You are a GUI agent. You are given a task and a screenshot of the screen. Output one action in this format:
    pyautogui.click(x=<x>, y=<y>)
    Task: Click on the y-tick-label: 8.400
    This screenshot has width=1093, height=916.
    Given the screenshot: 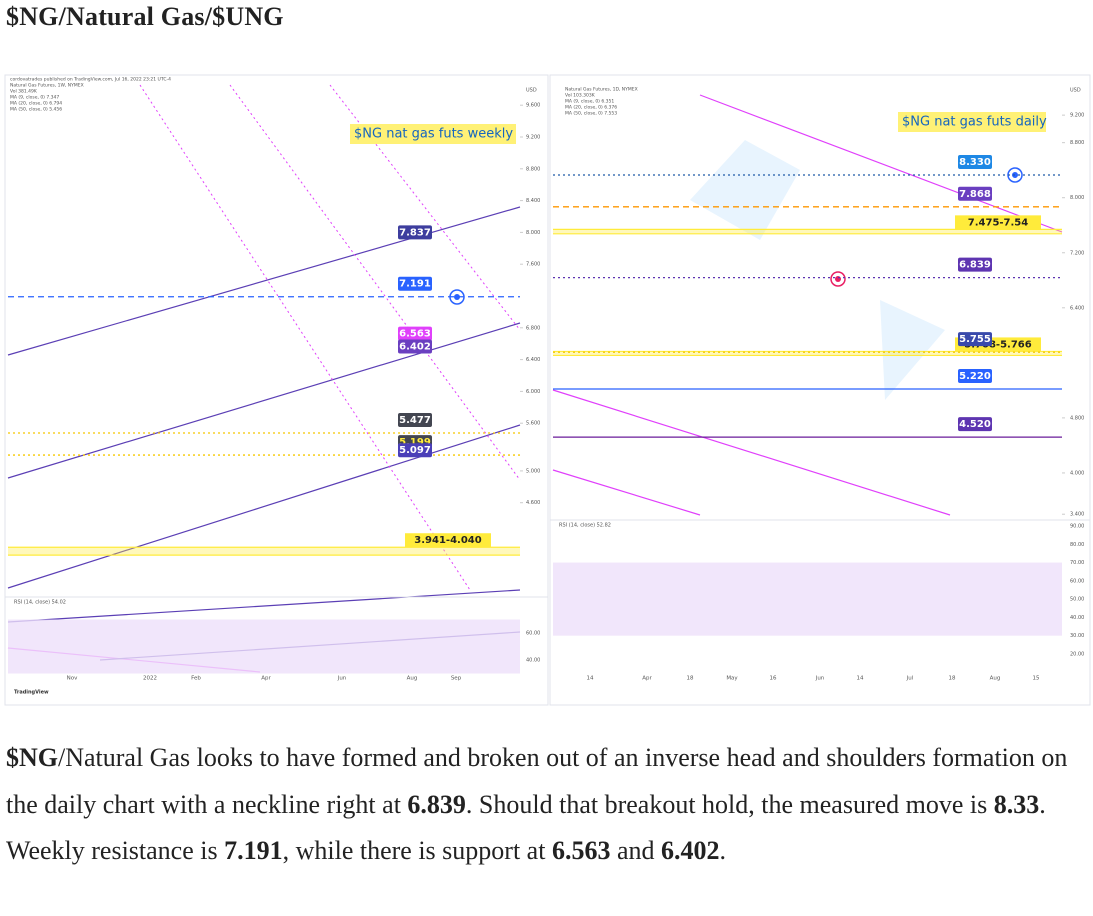 What is the action you would take?
    pyautogui.click(x=533, y=201)
    